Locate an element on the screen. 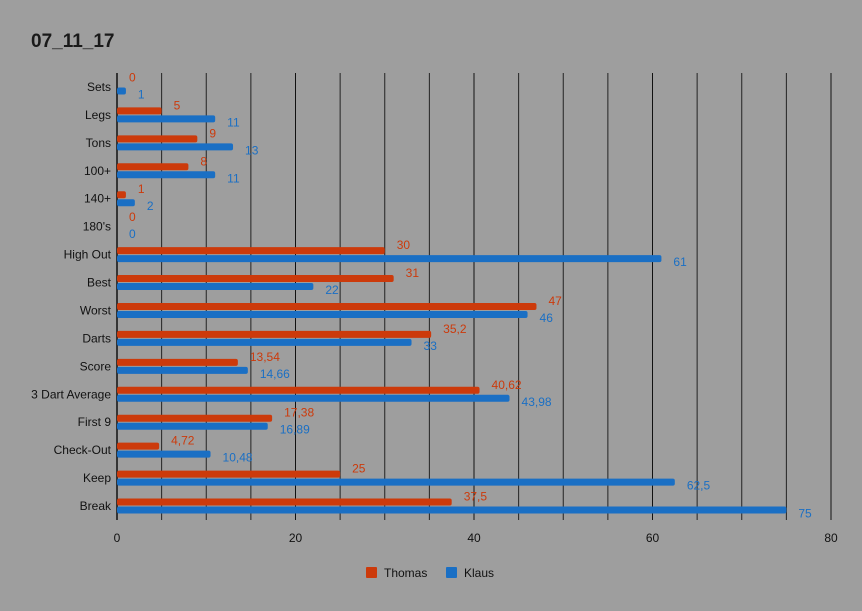 The image size is (862, 611). category-label: 140+ is located at coordinates (97, 199).